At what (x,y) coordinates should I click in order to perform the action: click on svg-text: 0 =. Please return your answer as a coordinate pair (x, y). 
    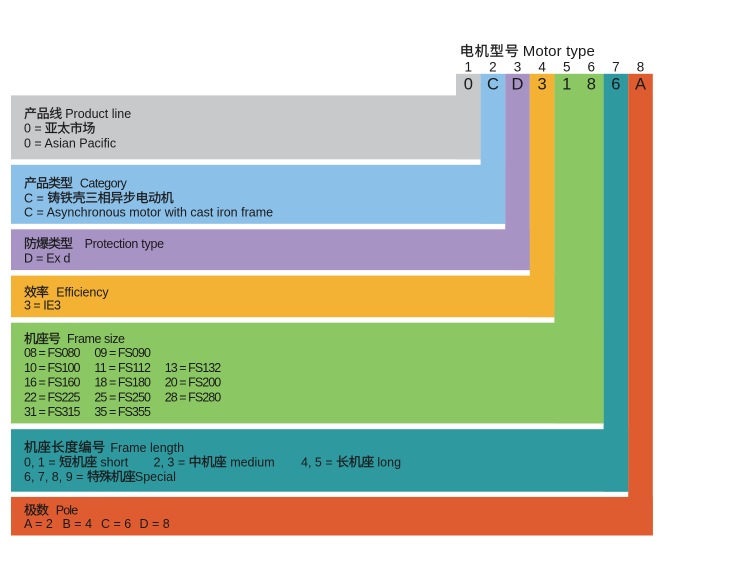
    Looking at the image, I should click on (33, 129).